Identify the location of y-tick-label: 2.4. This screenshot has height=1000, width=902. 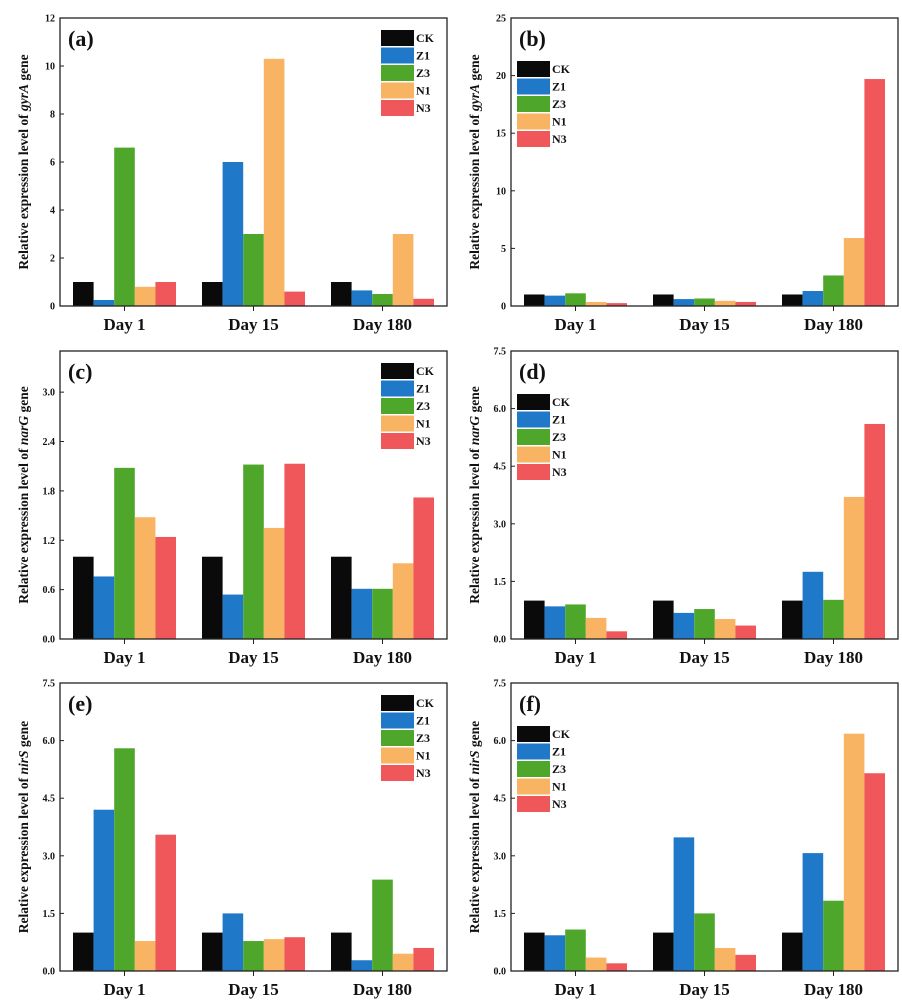
(49, 442).